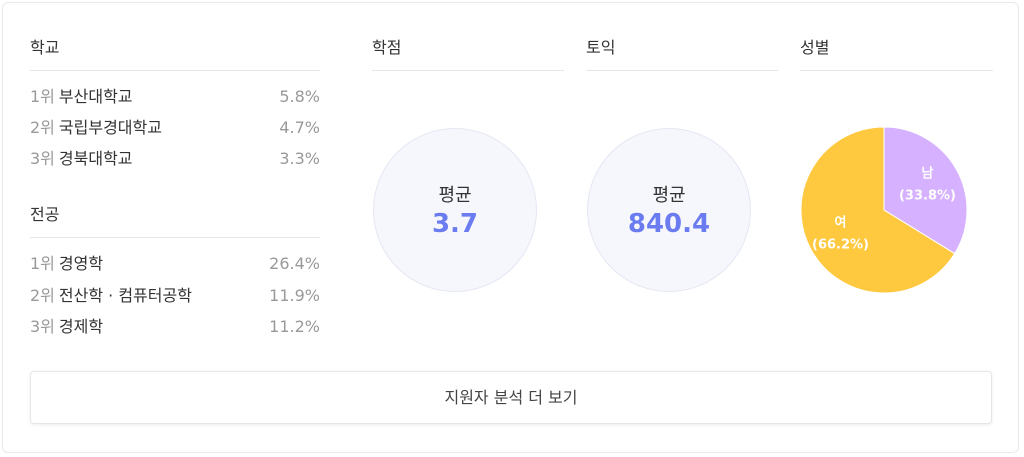 This screenshot has width=1024, height=457. Describe the element at coordinates (669, 195) in the screenshot. I see `toeic-average-label: 평균` at that location.